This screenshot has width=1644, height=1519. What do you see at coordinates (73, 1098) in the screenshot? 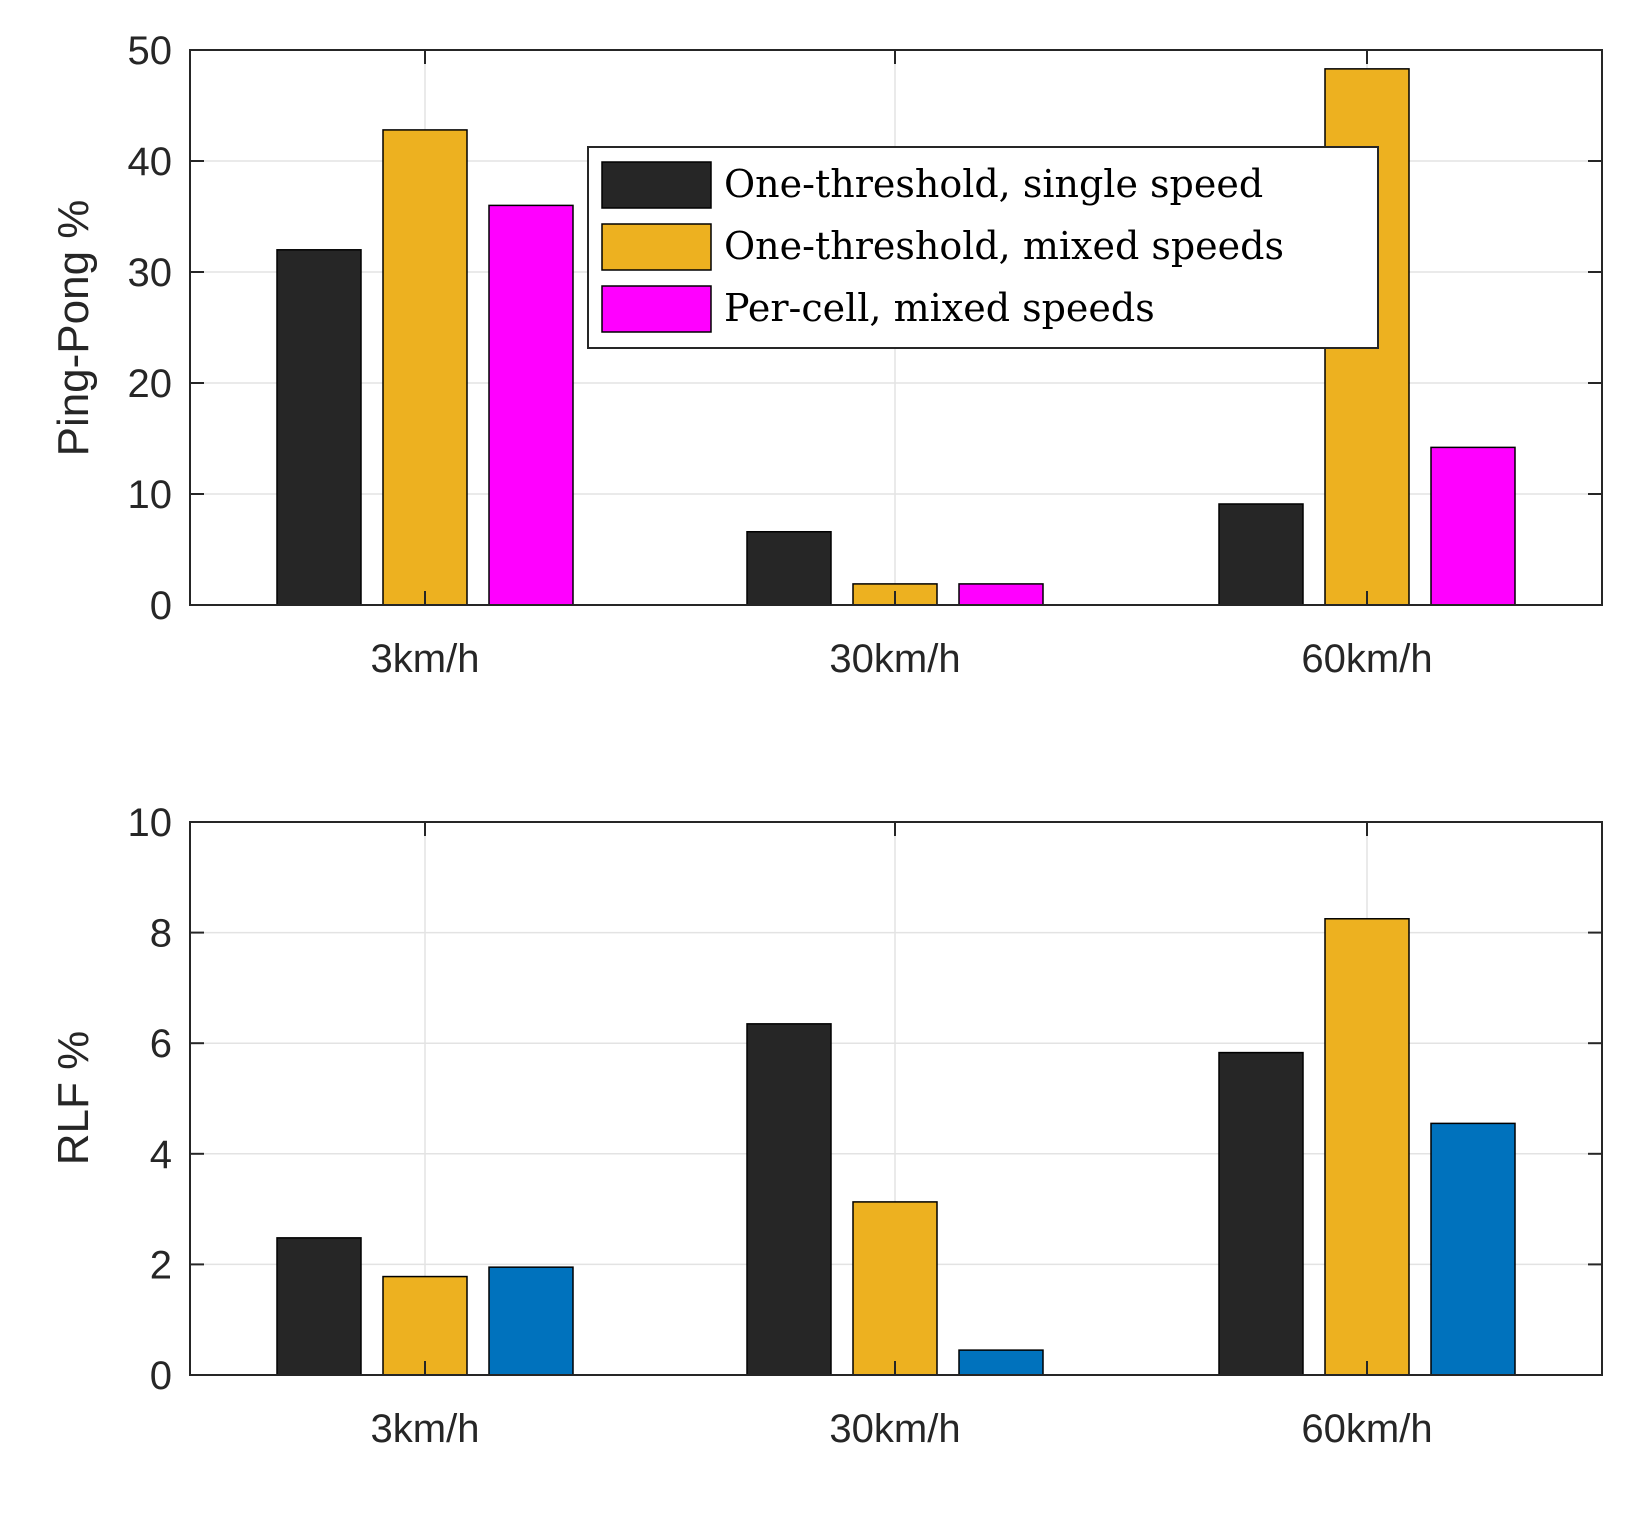
I see `y-axis-label: RLF %` at bounding box center [73, 1098].